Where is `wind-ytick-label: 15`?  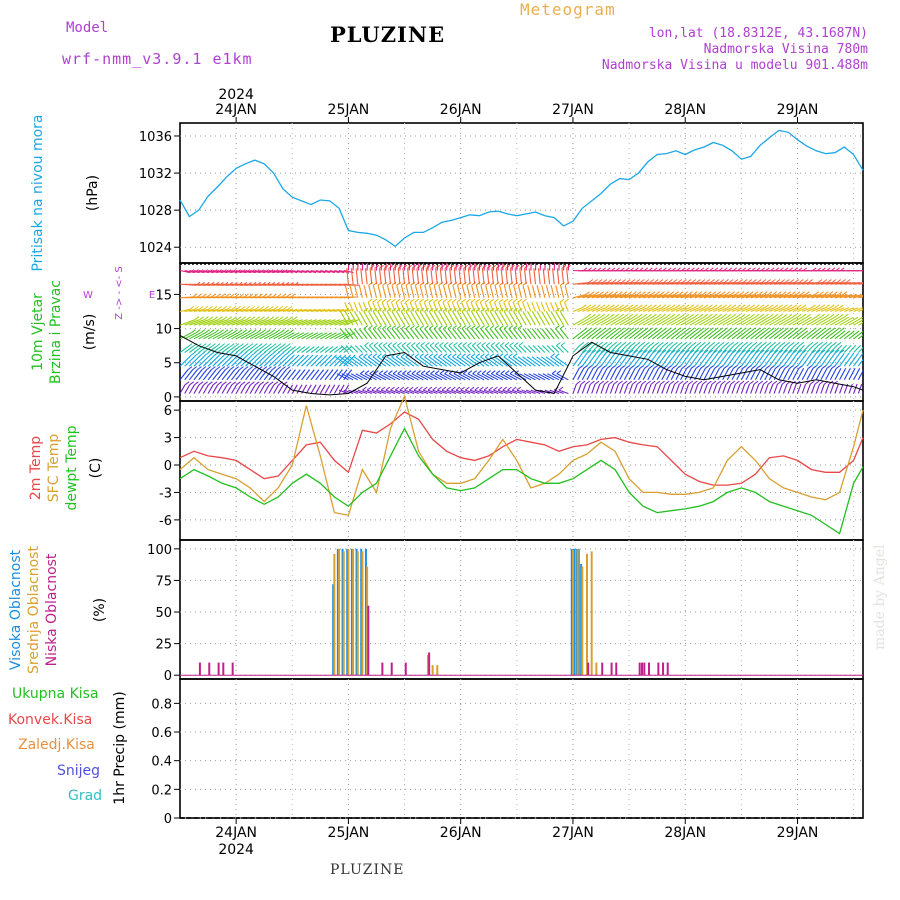 wind-ytick-label: 15 is located at coordinates (163, 295).